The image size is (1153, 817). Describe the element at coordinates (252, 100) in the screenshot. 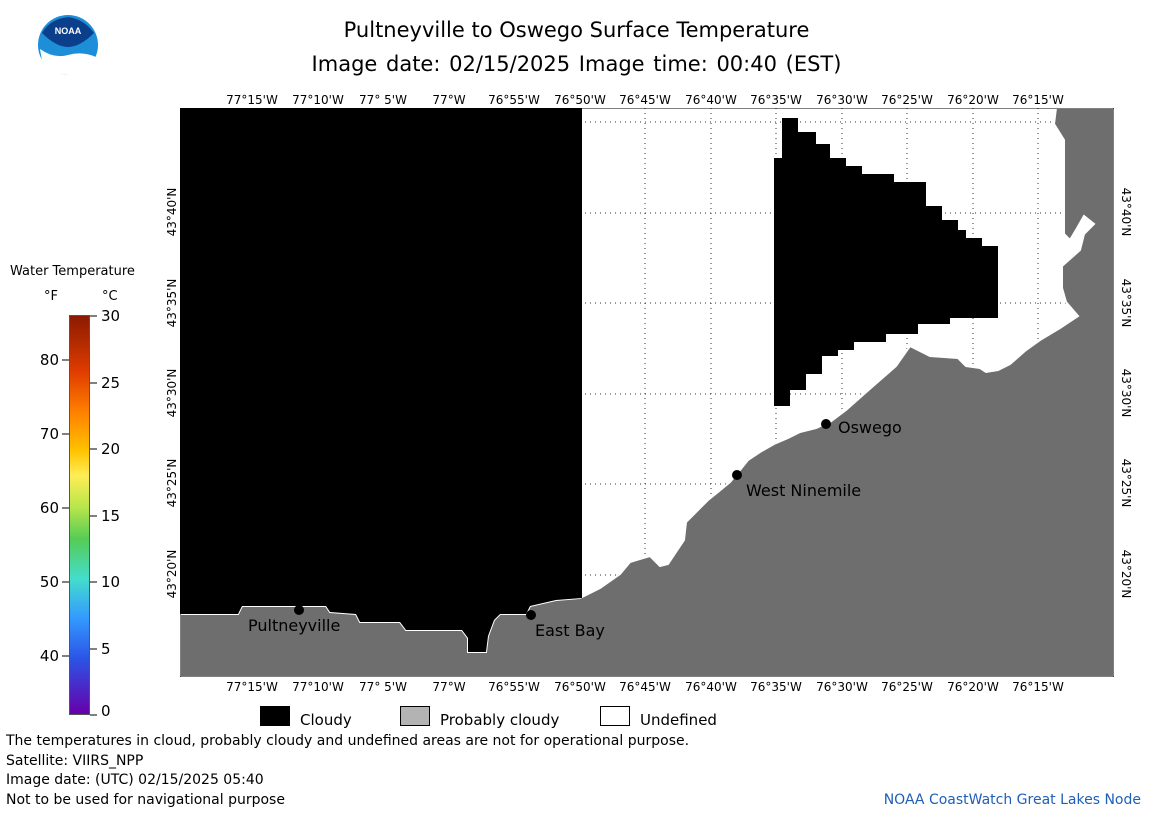

I see `lon-label-top: 77°15'W` at that location.